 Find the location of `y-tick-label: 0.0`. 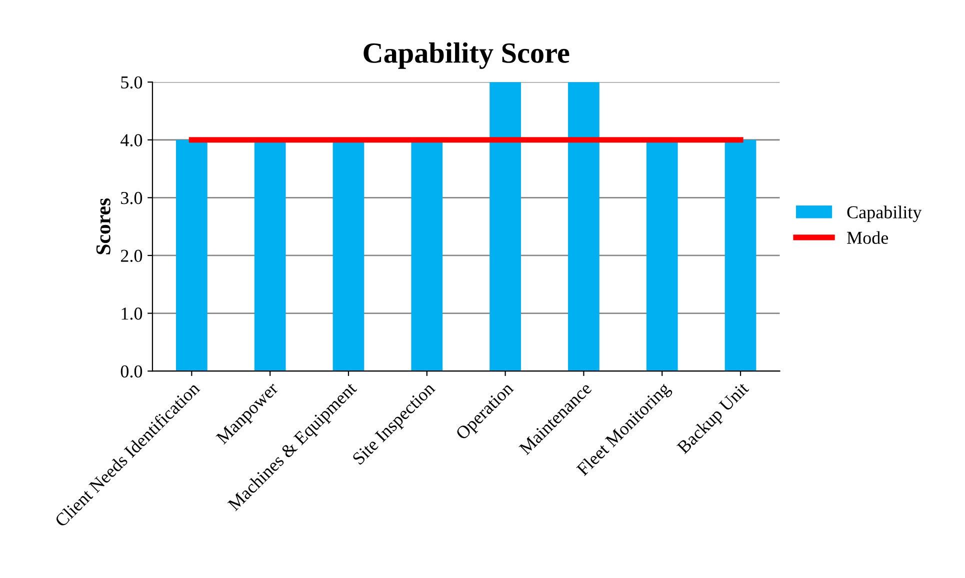

y-tick-label: 0.0 is located at coordinates (131, 371).